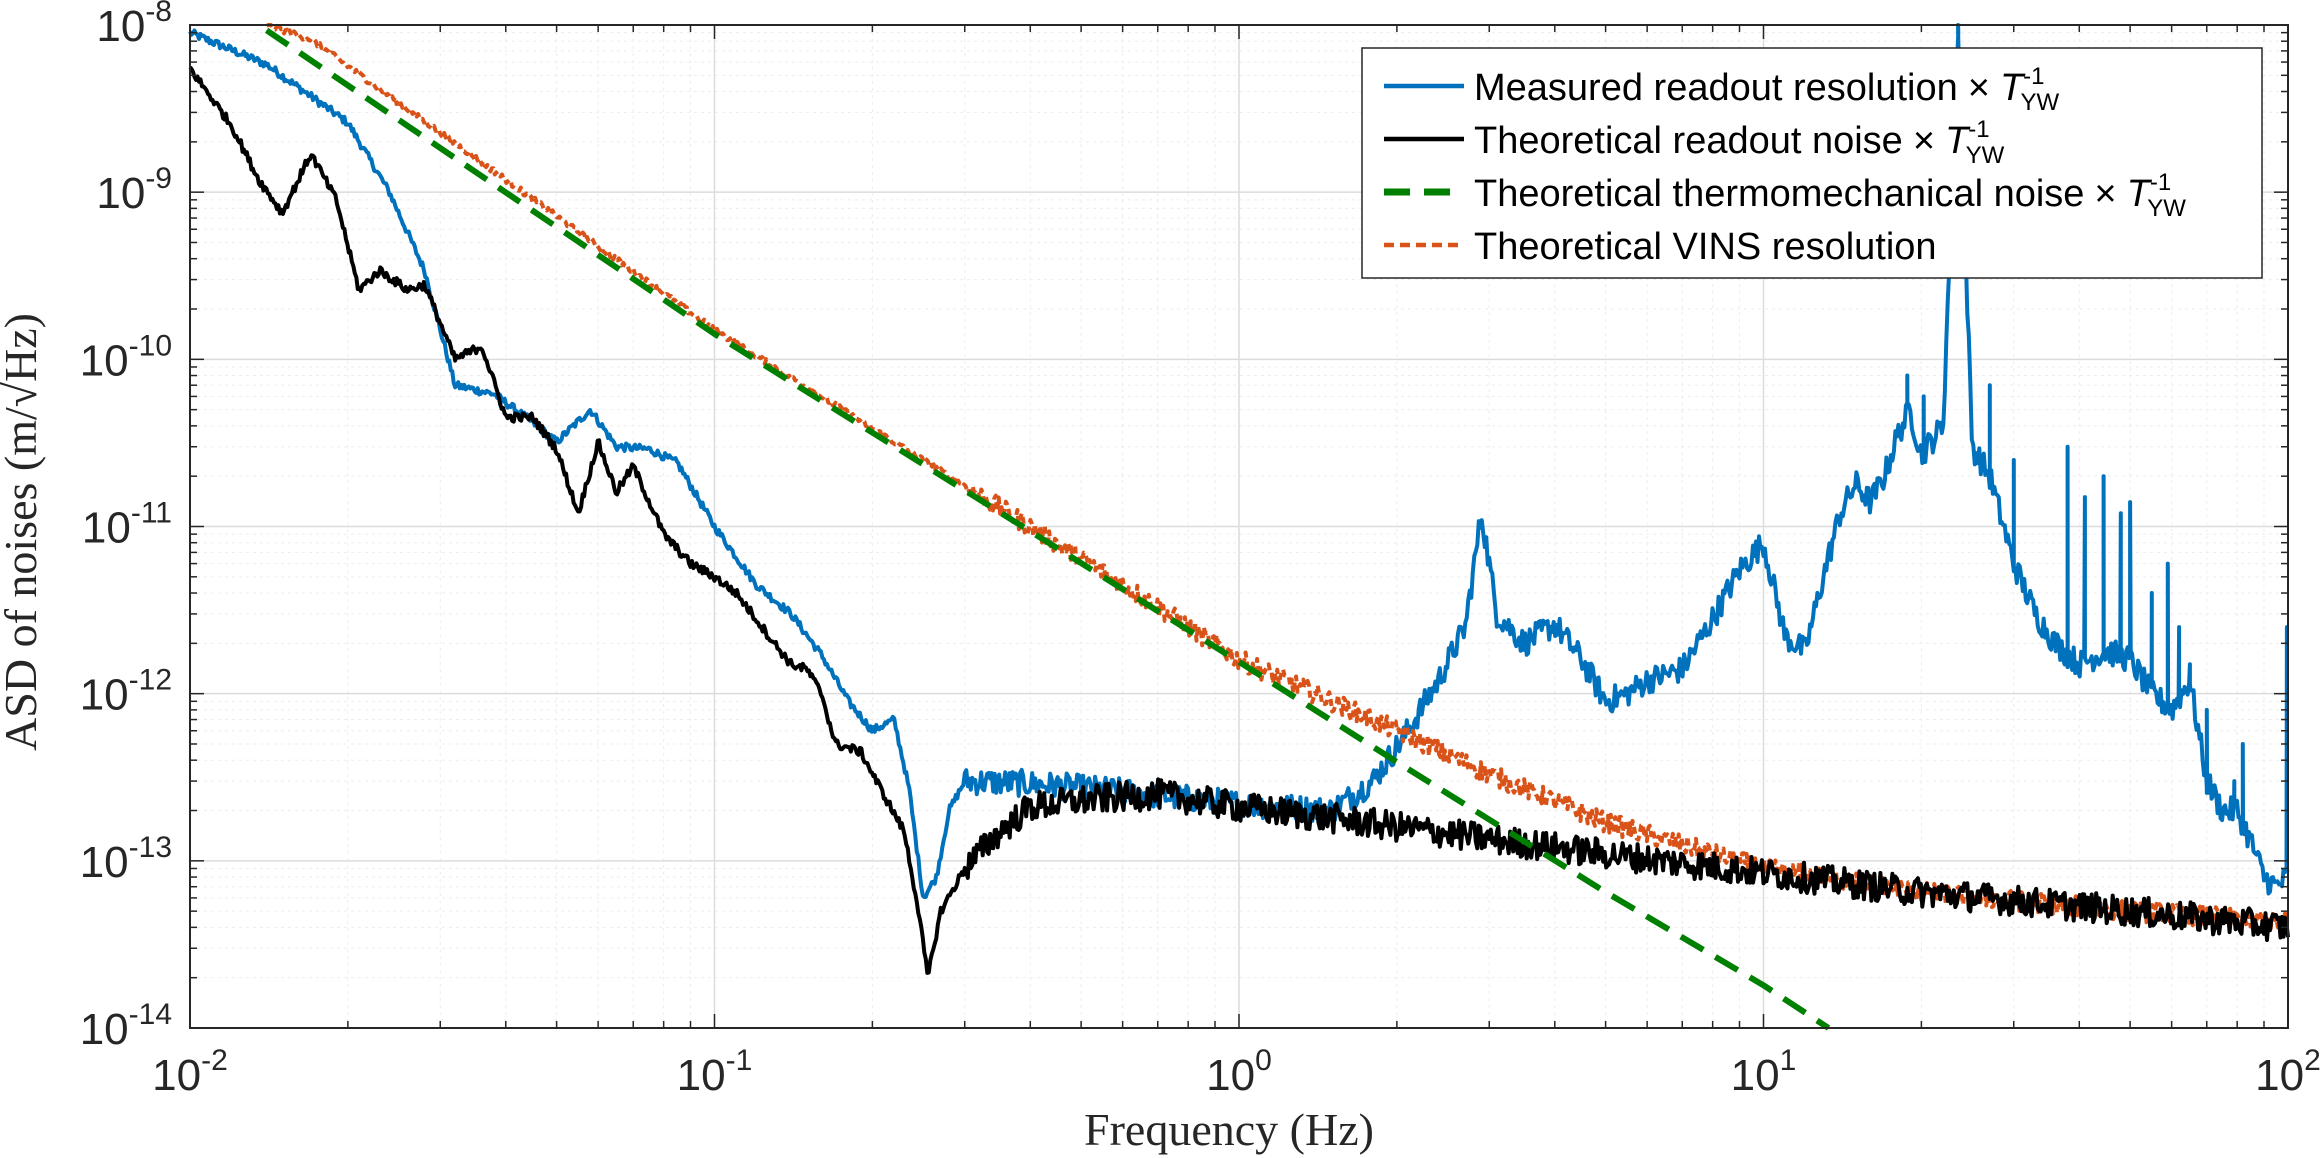 This screenshot has height=1158, width=2320. I want to click on legend-entry-label: Measured readout resolution × T-1 YW, so click(1767, 89).